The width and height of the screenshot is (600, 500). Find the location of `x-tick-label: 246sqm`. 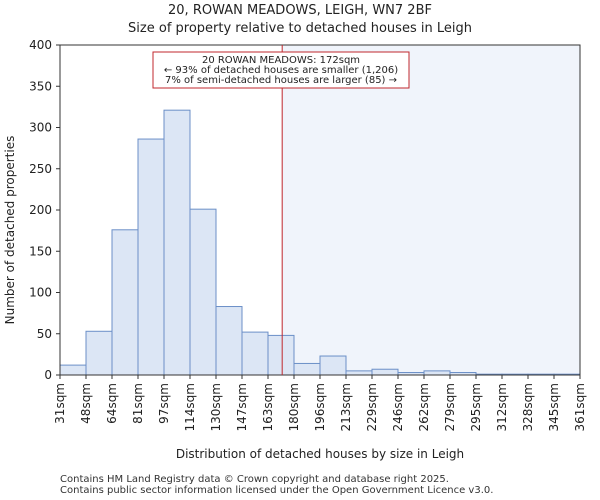

x-tick-label: 246sqm is located at coordinates (398, 407).